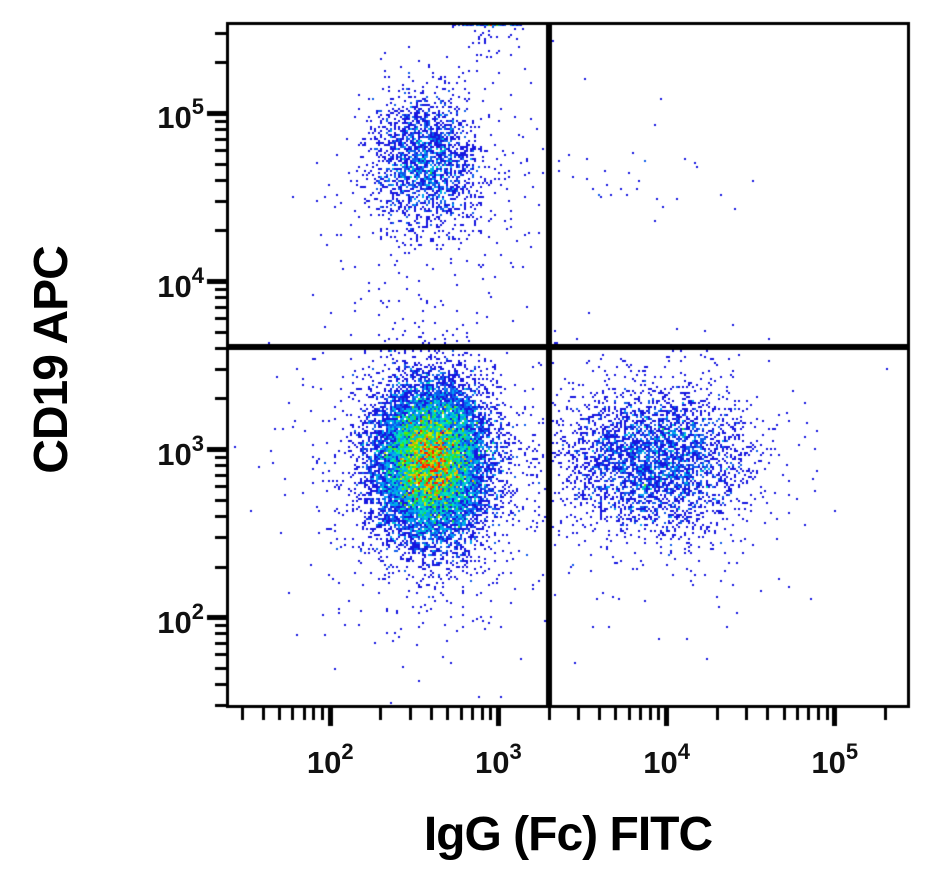 This screenshot has width=935, height=883. Describe the element at coordinates (835, 759) in the screenshot. I see `x-axis-tick-label-10e5: 10⁵` at that location.